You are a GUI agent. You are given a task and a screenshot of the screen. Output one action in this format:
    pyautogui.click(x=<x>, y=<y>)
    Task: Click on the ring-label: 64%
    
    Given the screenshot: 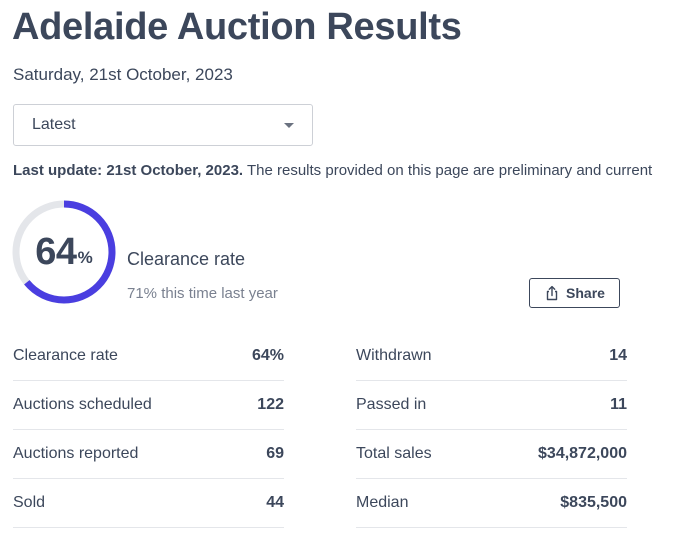 What is the action you would take?
    pyautogui.click(x=64, y=252)
    